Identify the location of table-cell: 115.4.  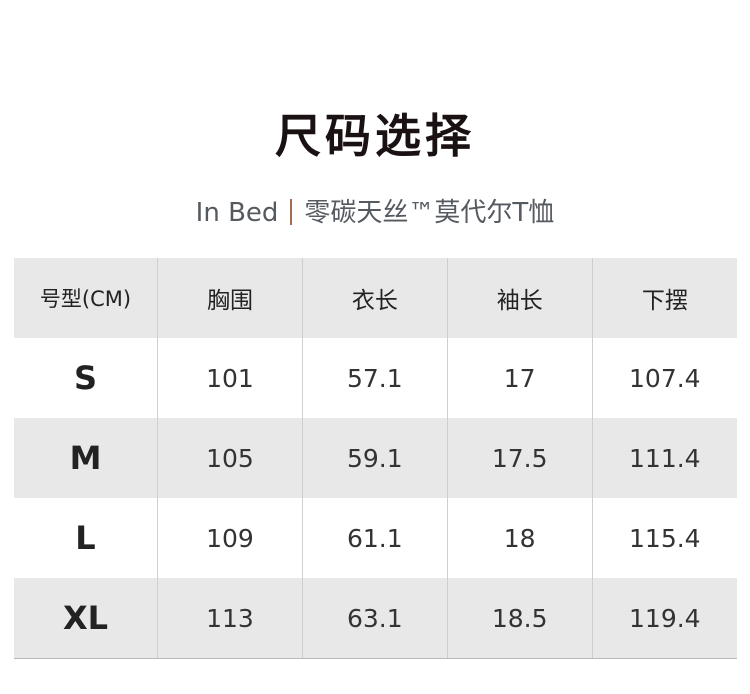
(664, 538).